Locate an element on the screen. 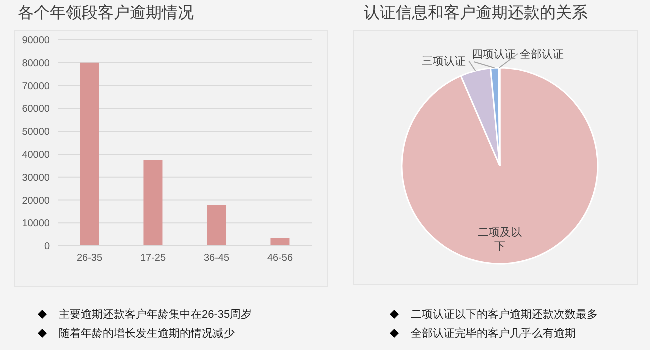 The image size is (650, 350). chart-title: 各个年领段客户逾期情况 is located at coordinates (106, 14).